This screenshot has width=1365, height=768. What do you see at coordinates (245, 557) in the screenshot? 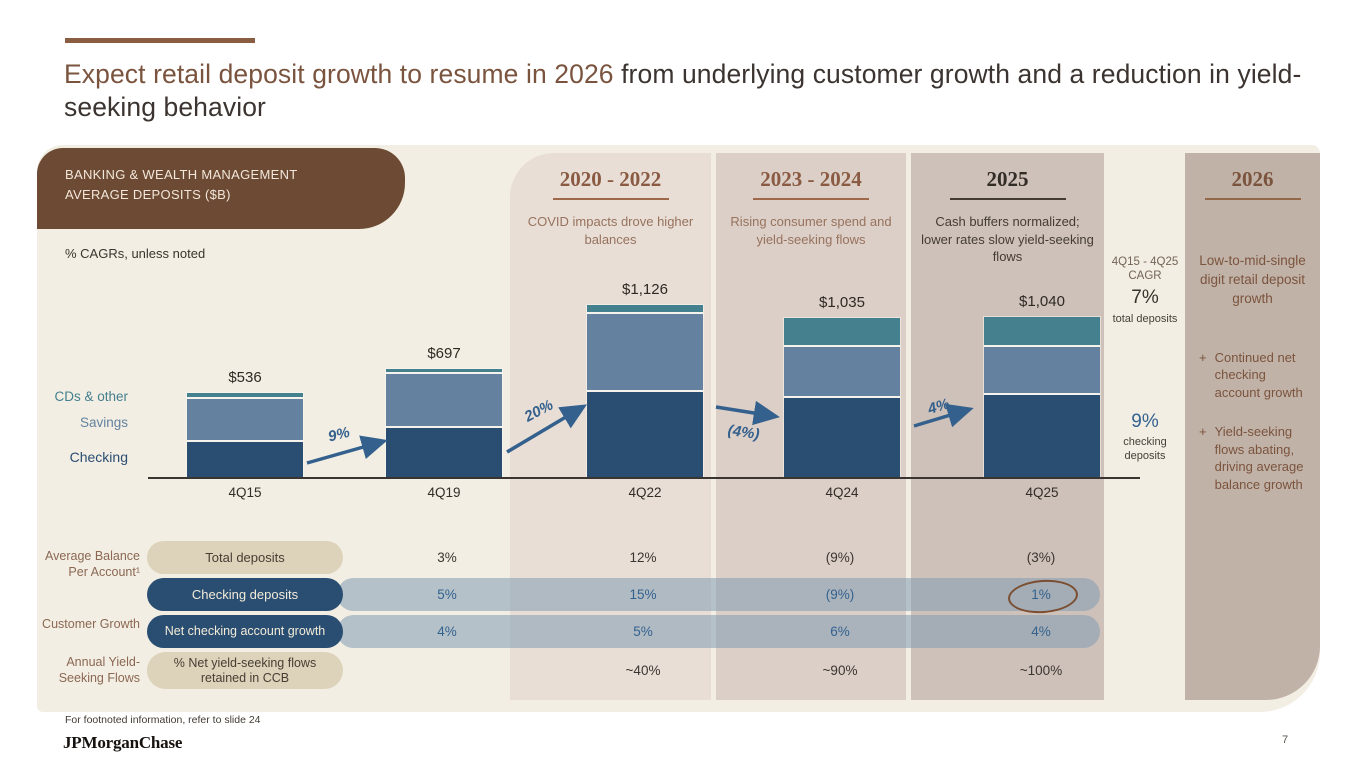
I see `metric-pill-total-deposits: Total deposits` at bounding box center [245, 557].